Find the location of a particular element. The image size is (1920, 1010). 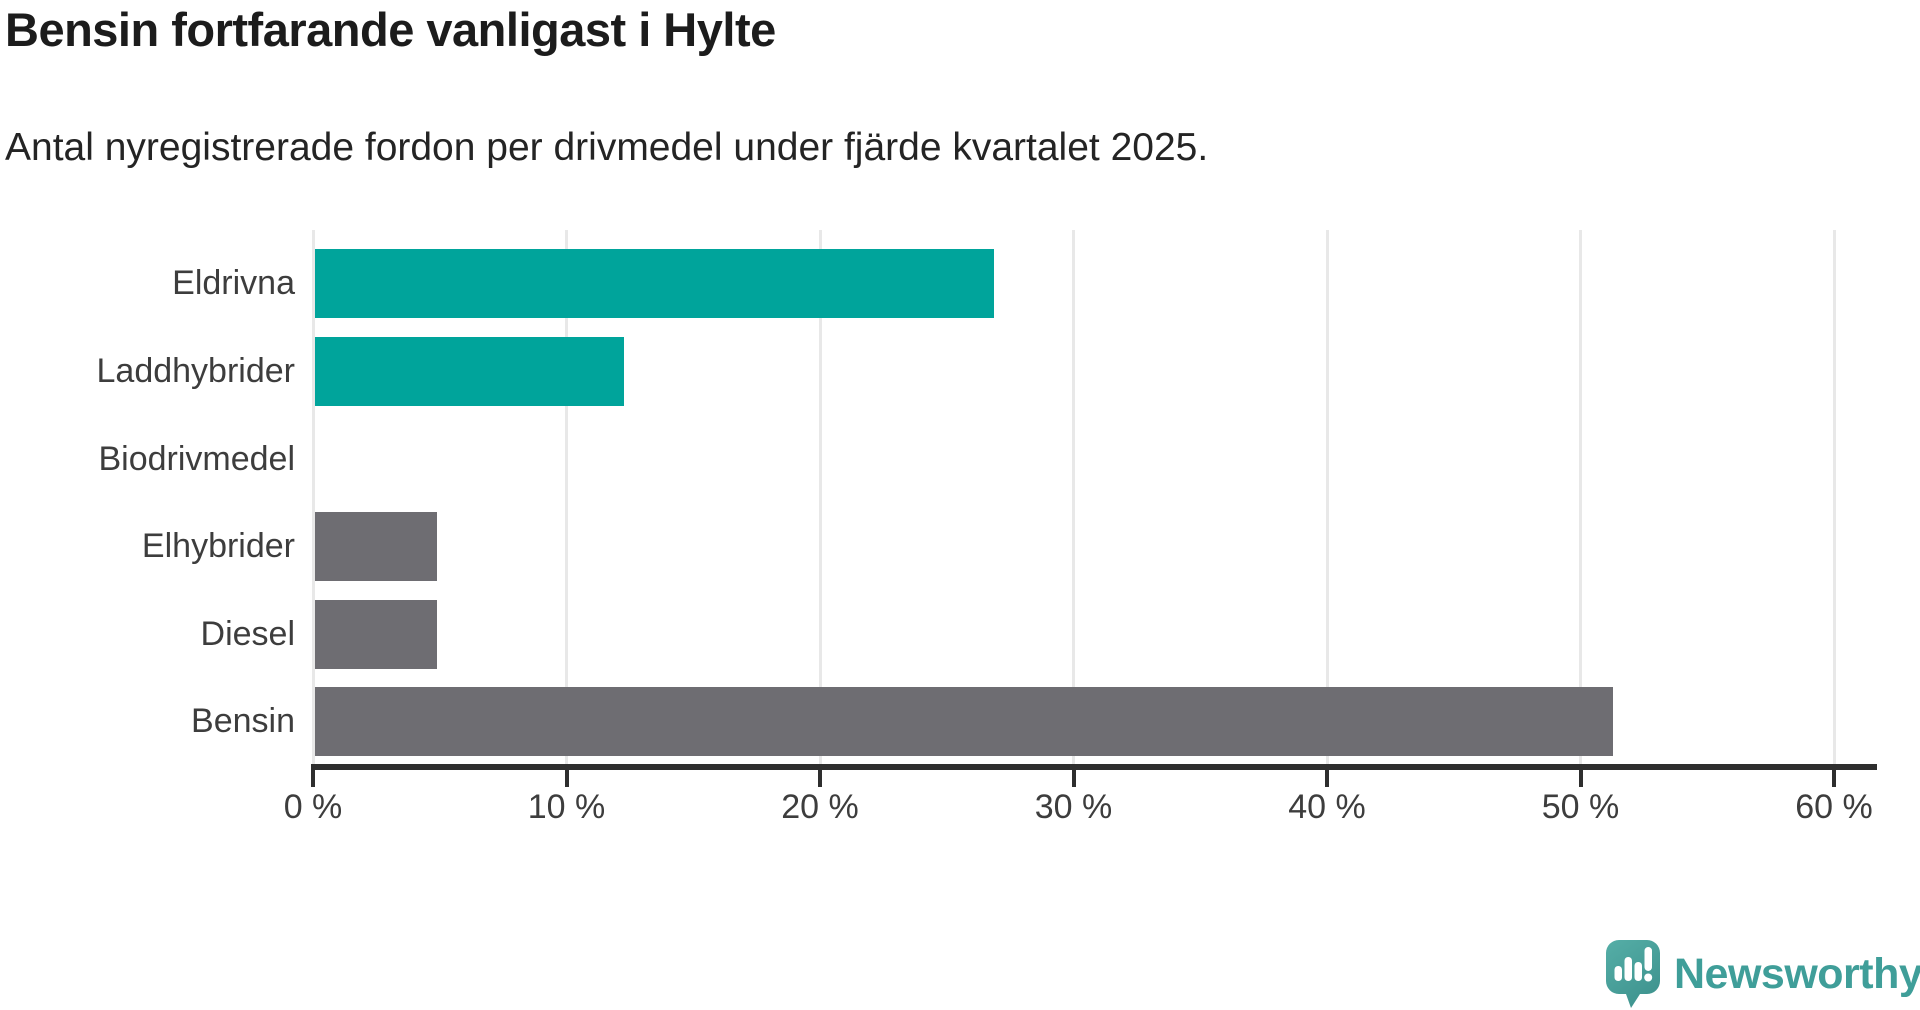

category-label: Diesel is located at coordinates (247, 634).